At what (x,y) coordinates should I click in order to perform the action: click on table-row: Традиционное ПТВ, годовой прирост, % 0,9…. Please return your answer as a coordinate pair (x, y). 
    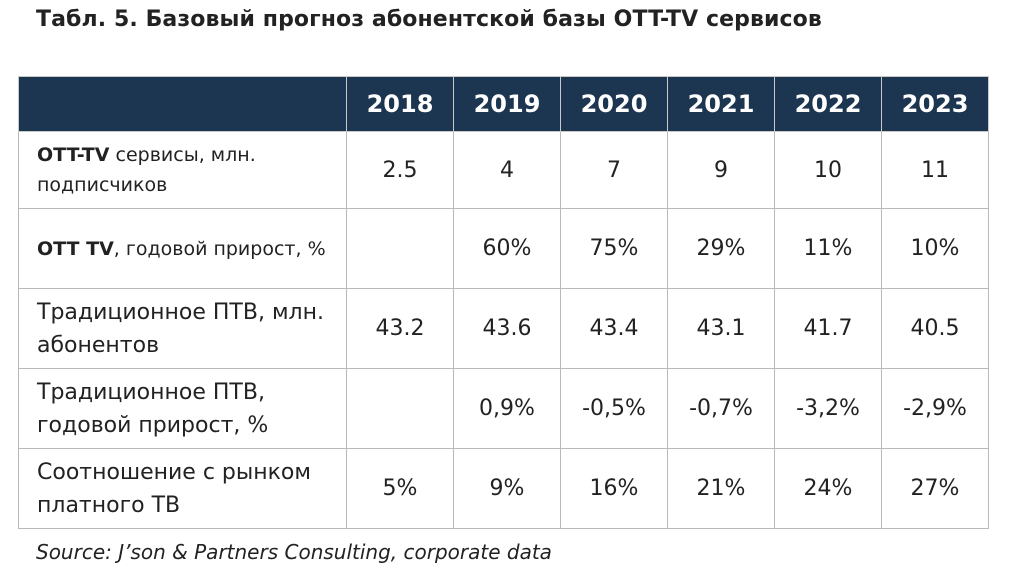
    Looking at the image, I should click on (503, 408).